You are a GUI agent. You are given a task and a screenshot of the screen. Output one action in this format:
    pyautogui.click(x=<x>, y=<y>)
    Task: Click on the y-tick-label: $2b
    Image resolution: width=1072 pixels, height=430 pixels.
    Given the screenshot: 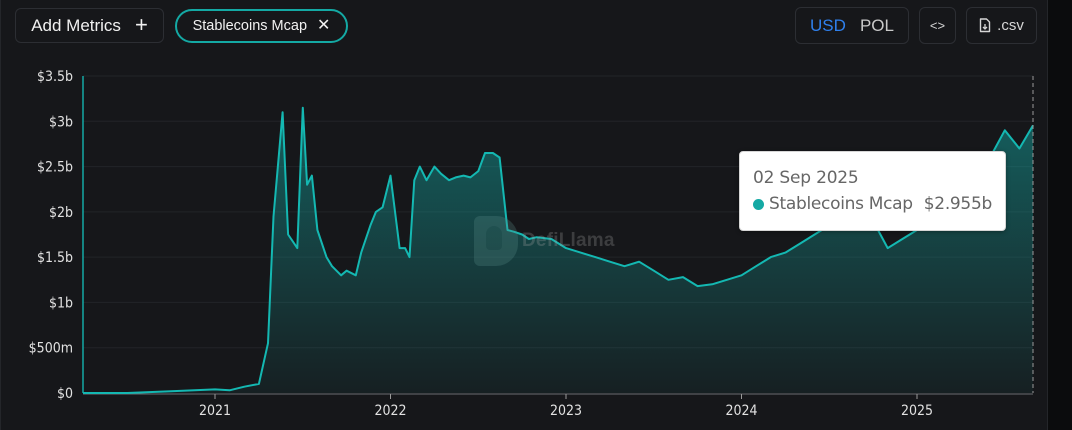 What is the action you would take?
    pyautogui.click(x=61, y=213)
    